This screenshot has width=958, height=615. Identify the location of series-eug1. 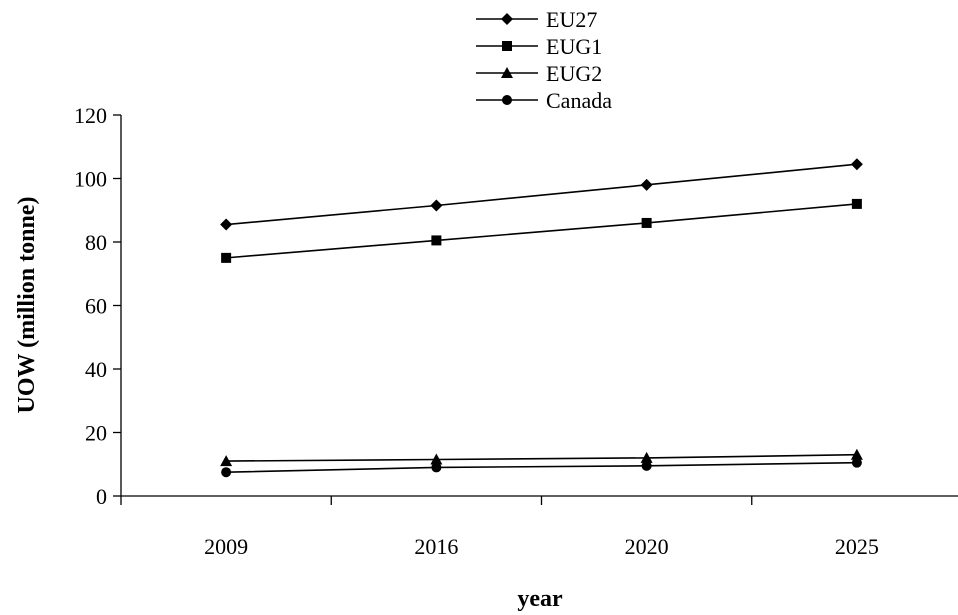
(541, 230).